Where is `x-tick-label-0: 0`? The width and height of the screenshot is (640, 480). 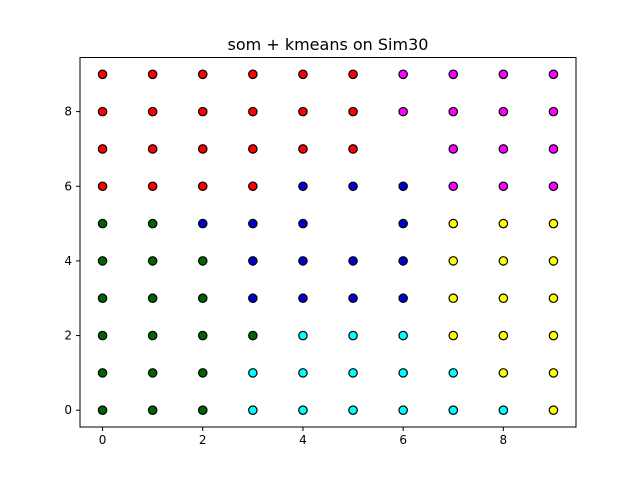
x-tick-label-0: 0 is located at coordinates (103, 440).